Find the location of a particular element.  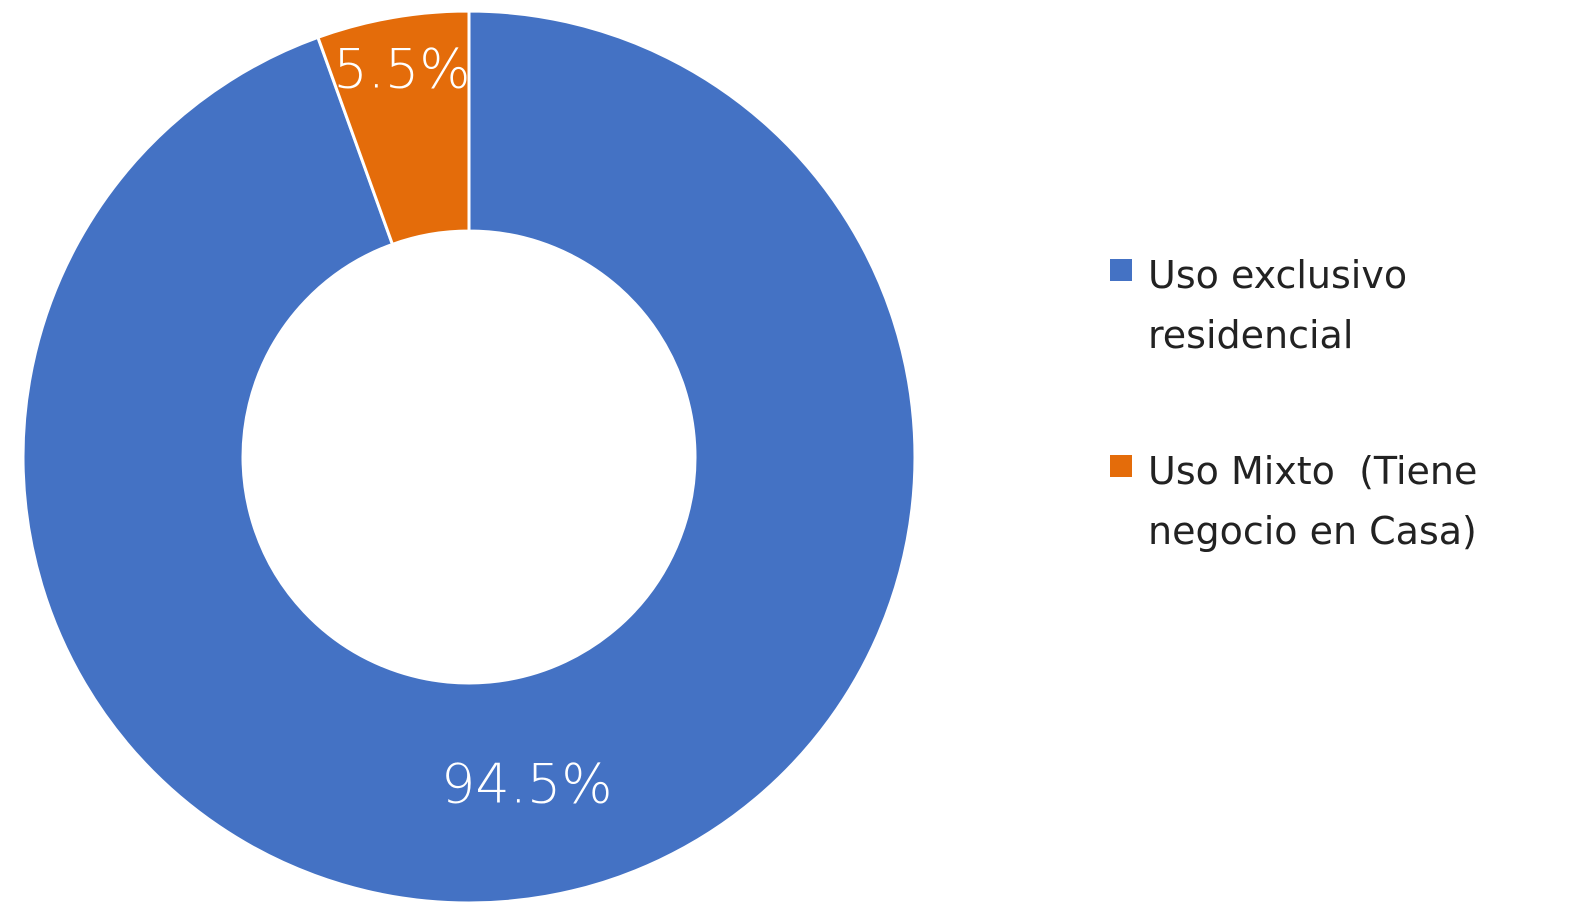

value-label: 94.5% is located at coordinates (527, 784).